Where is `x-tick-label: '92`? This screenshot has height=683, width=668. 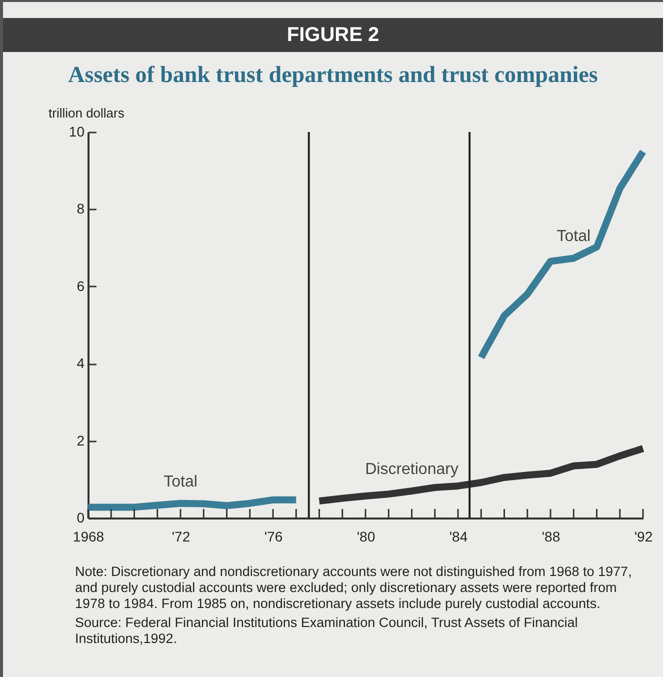 x-tick-label: '92 is located at coordinates (643, 536).